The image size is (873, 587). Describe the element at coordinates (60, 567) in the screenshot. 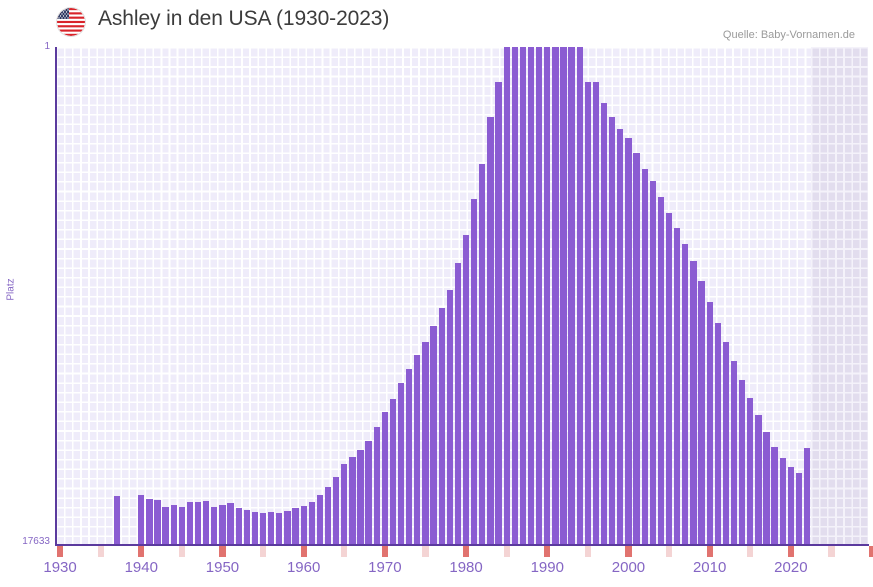

I see `x-axis-tick-label: 1930` at that location.